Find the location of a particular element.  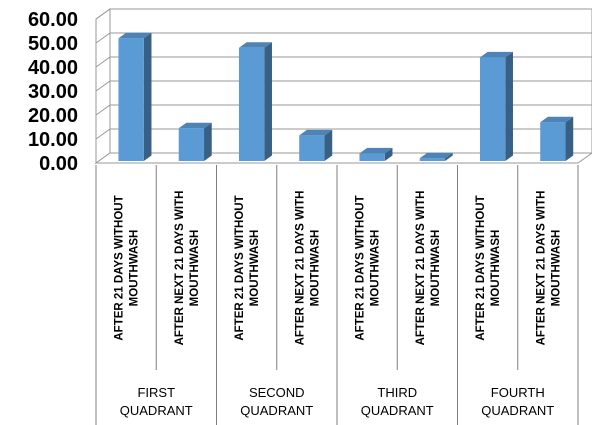

group-label: FIRST is located at coordinates (156, 392).